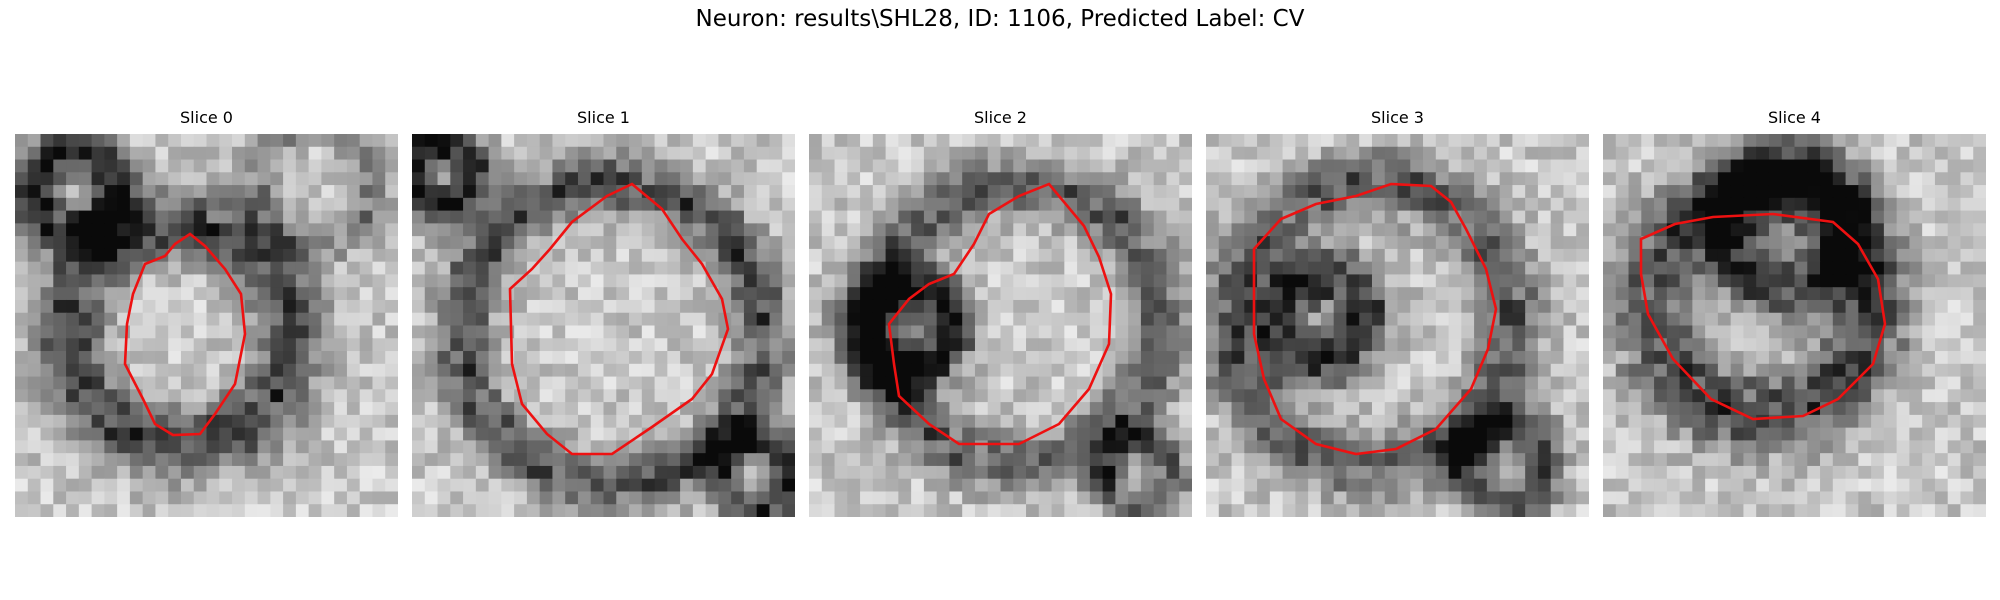 This screenshot has width=2000, height=600. What do you see at coordinates (1000, 117) in the screenshot?
I see `slice-title: Slice 2` at bounding box center [1000, 117].